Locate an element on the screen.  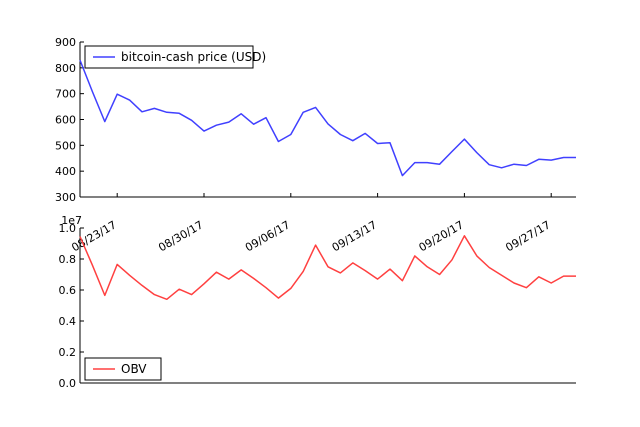
y-tick-label: 800 is located at coordinates (65, 68).